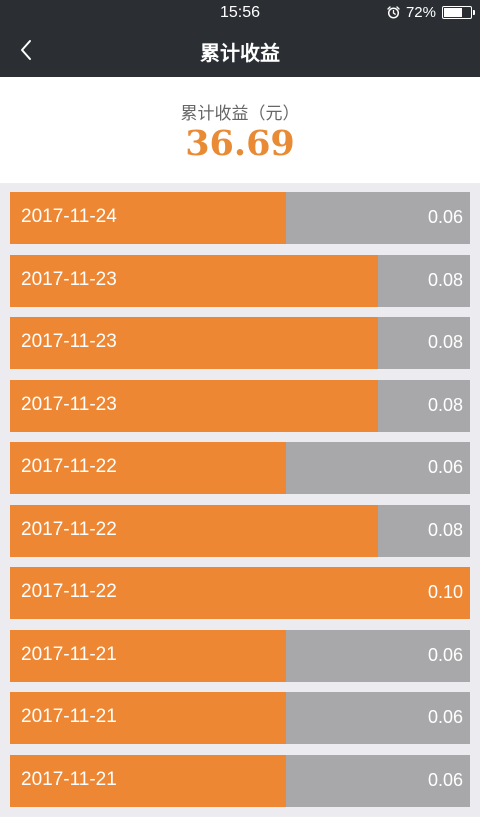 This screenshot has height=817, width=480. What do you see at coordinates (69, 216) in the screenshot?
I see `earnings-row-date: 2017-11-24` at bounding box center [69, 216].